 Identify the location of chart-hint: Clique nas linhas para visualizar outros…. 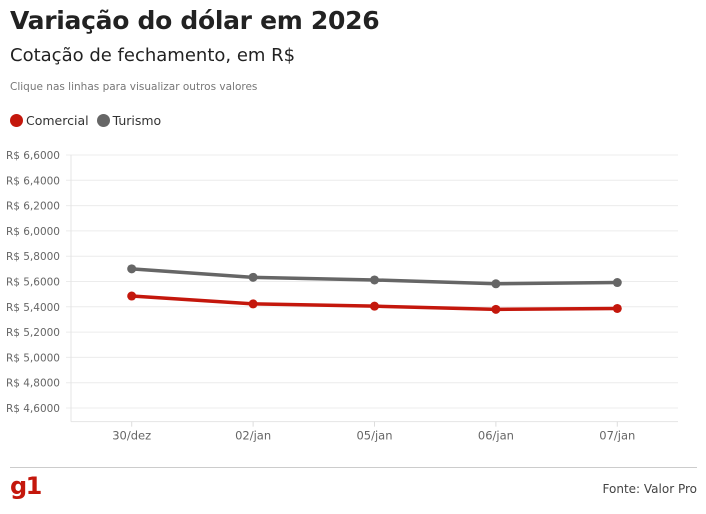
(134, 87).